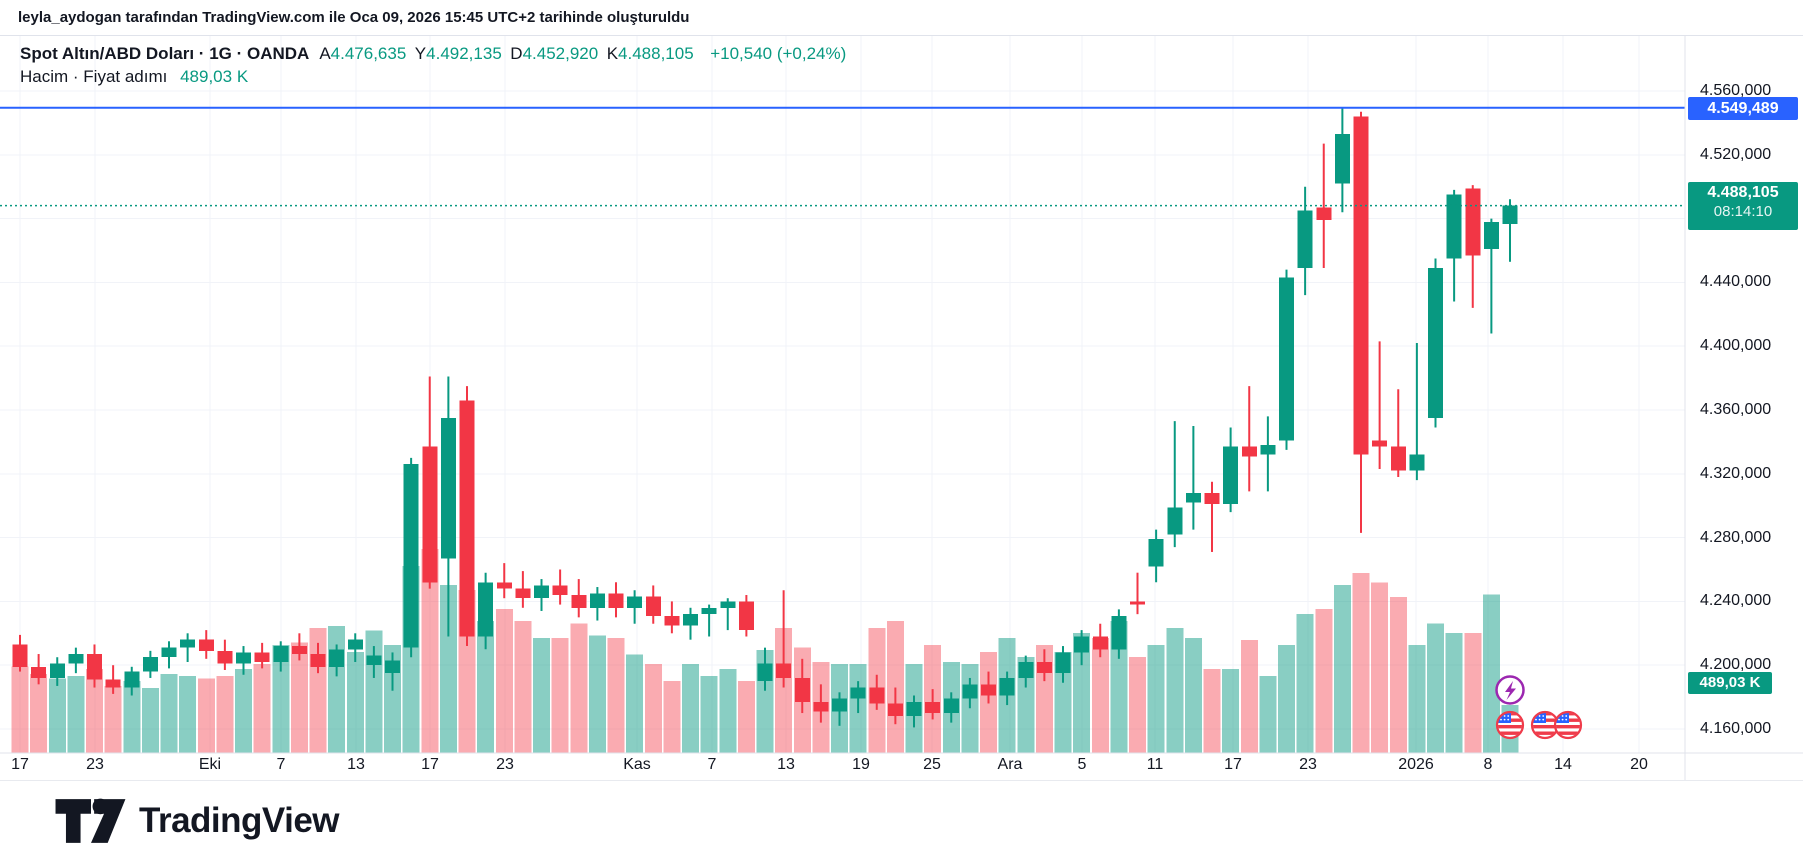  Describe the element at coordinates (901, 822) in the screenshot. I see `footer-bar: TradingView` at that location.